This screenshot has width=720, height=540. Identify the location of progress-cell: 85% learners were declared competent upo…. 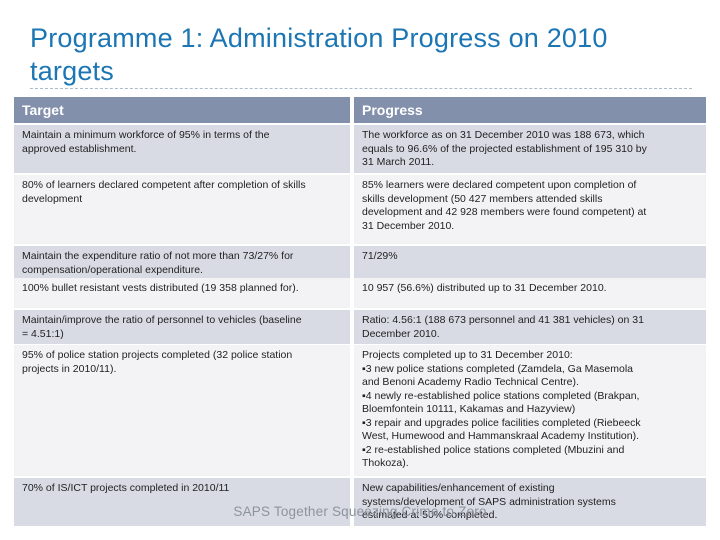
(530, 209).